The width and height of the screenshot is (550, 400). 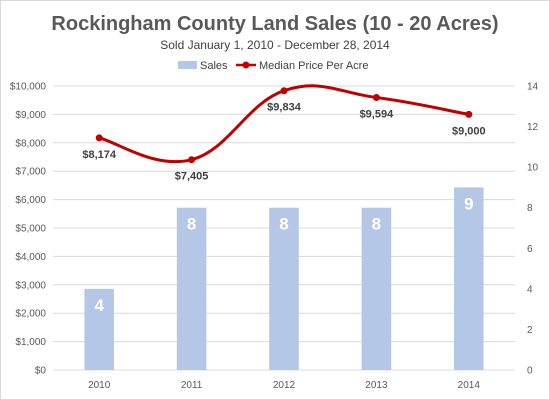 What do you see at coordinates (99, 385) in the screenshot?
I see `x-tick-label: 2010` at bounding box center [99, 385].